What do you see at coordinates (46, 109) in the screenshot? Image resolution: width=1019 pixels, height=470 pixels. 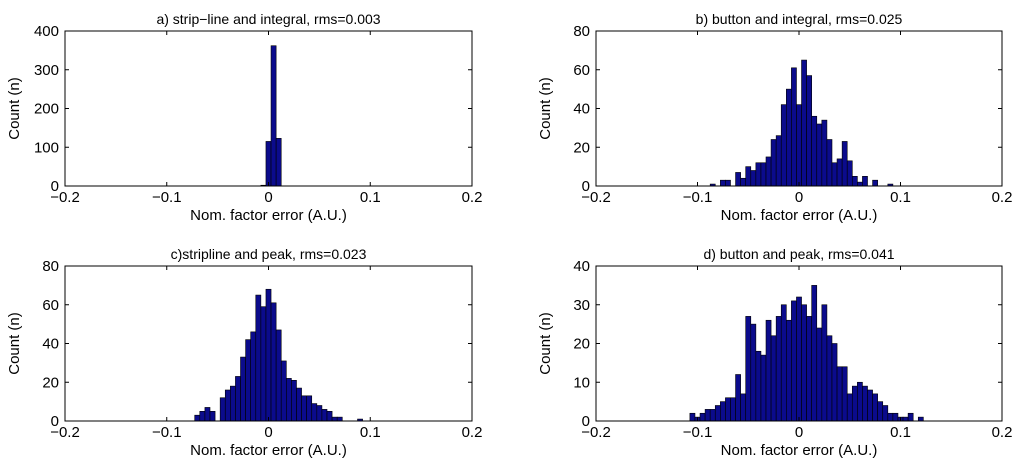 I see `y-tick-label: 200` at bounding box center [46, 109].